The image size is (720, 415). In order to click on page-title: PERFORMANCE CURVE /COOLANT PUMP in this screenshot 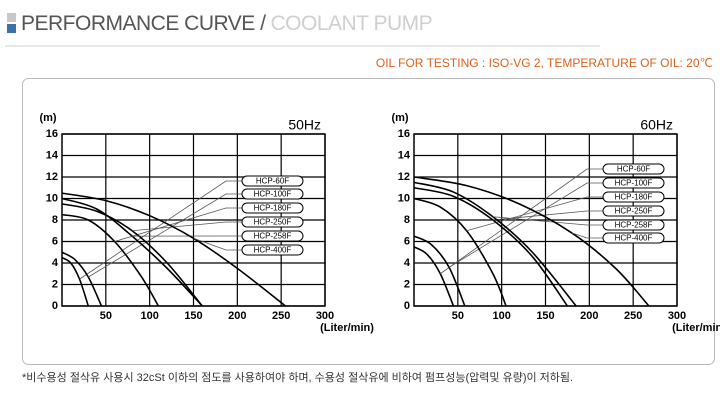, I will do `click(226, 23)`.